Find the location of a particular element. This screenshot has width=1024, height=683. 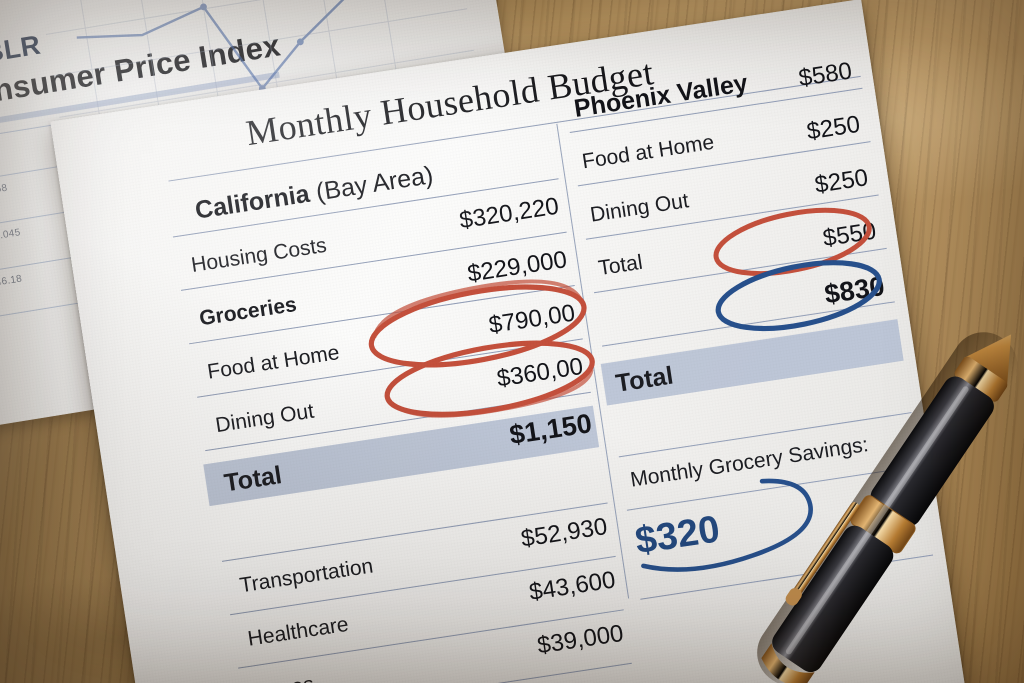

row-value-dining-out: $360,00 is located at coordinates (540, 372).